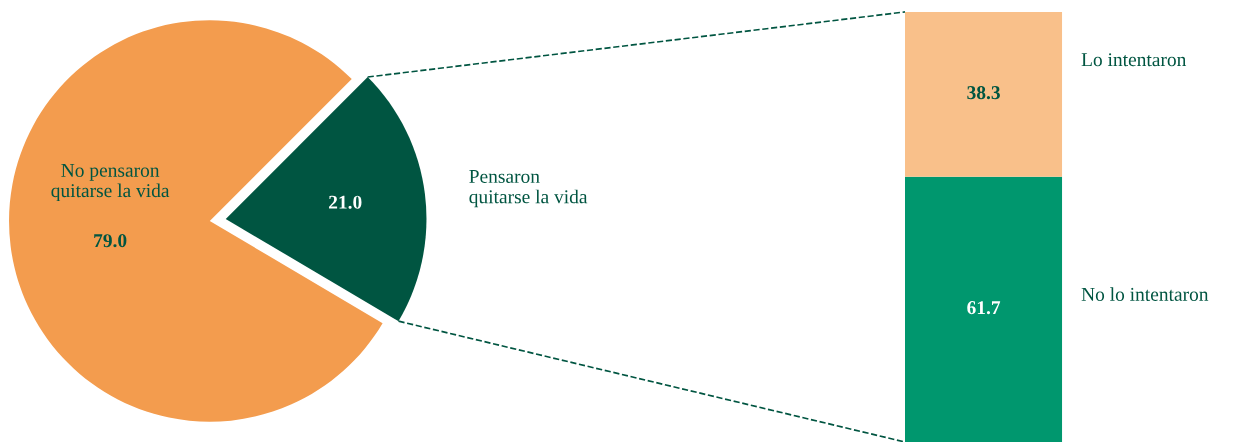 Image resolution: width=1238 pixels, height=442 pixels. I want to click on slice-label: No pensaron quitarse la vida, so click(110, 182).